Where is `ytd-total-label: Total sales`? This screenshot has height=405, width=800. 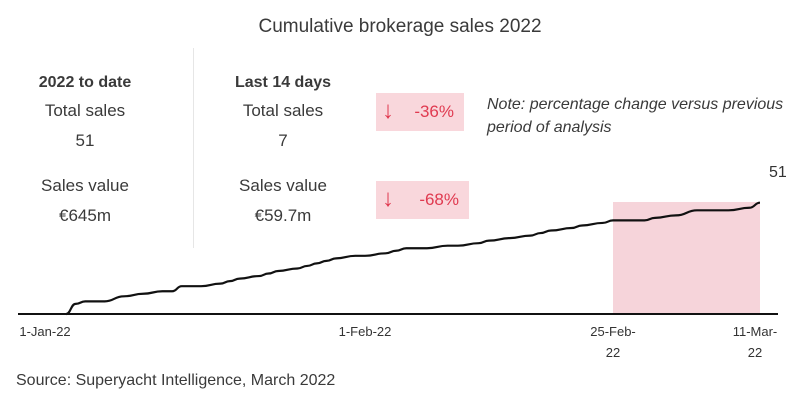
ytd-total-label: Total sales is located at coordinates (85, 110).